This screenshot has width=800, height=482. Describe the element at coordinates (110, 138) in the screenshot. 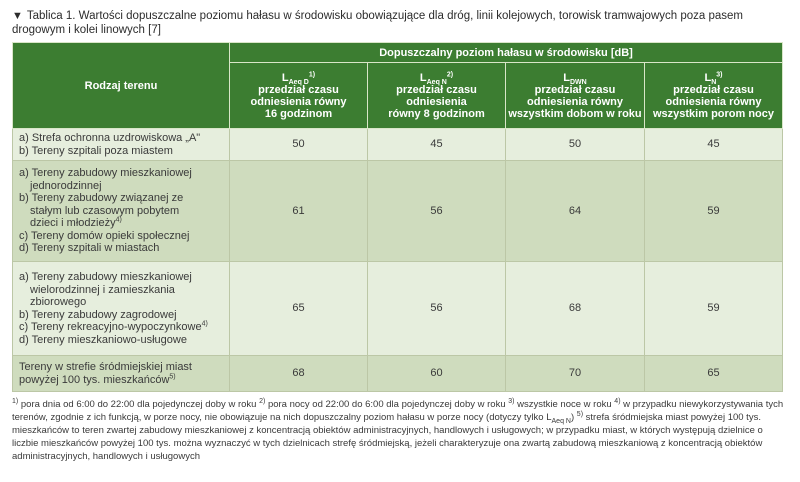

I see `terrain-line: a) Strefa ochronna uzdrowiskowa „A"` at that location.